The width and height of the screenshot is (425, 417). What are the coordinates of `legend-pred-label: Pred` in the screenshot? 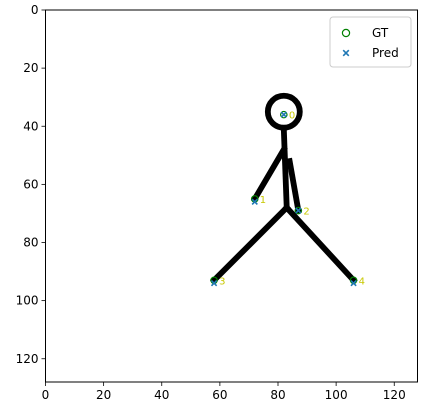 It's located at (385, 53).